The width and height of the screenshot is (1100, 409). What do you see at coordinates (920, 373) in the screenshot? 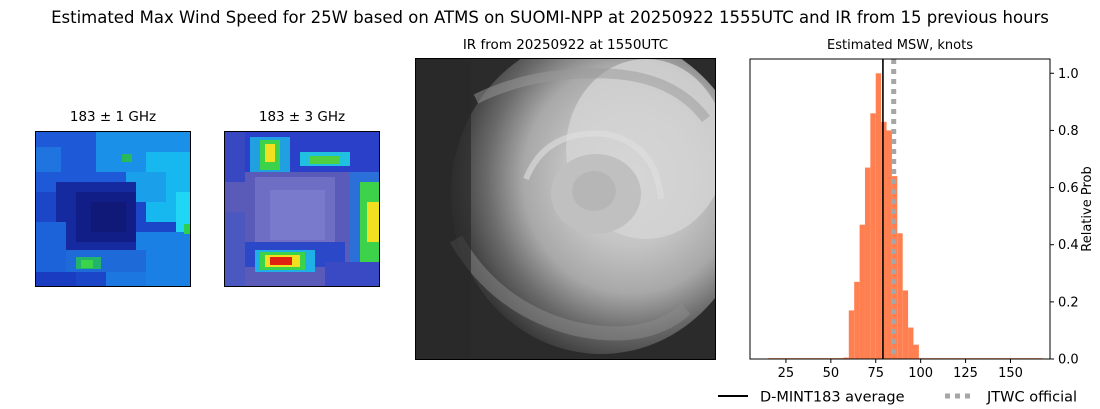
I see `x-tick-label: 100` at bounding box center [920, 373].